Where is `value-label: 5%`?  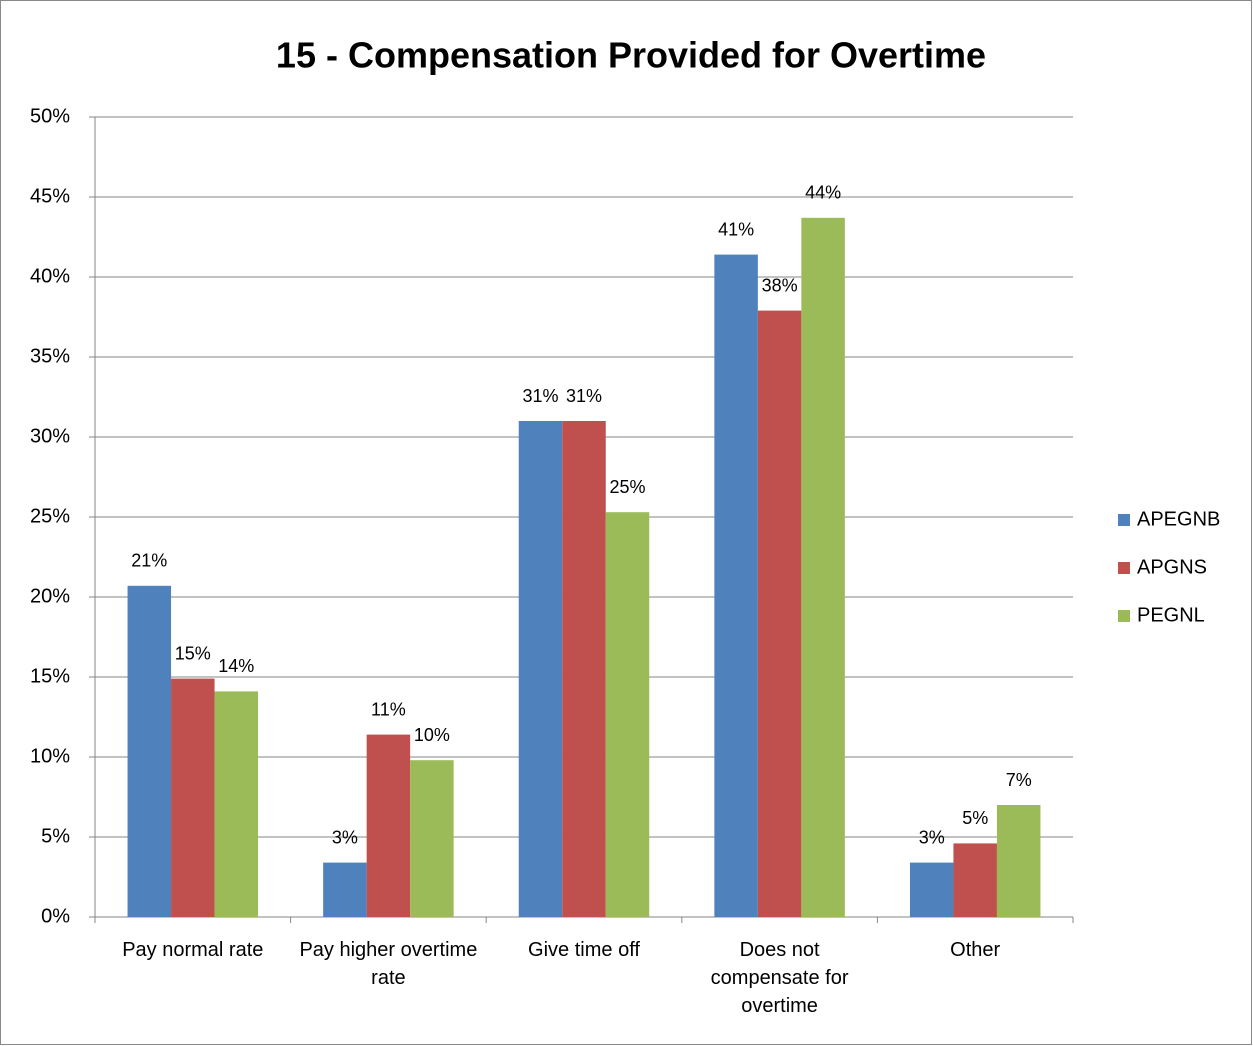 value-label: 5% is located at coordinates (975, 818).